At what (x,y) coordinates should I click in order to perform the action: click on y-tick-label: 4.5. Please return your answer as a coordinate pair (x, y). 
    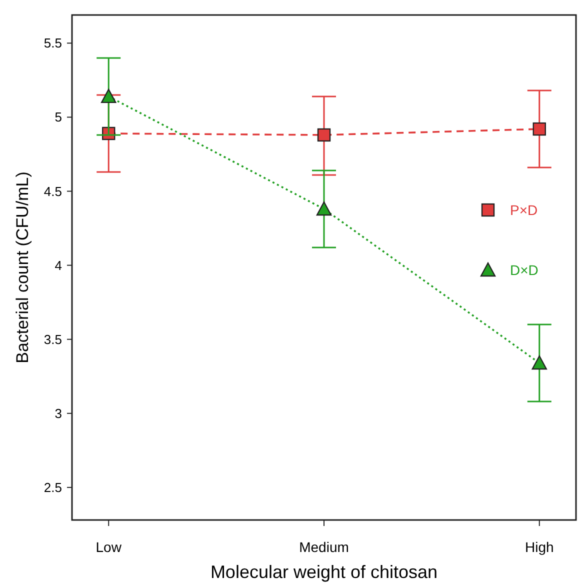
    Looking at the image, I should click on (53, 191).